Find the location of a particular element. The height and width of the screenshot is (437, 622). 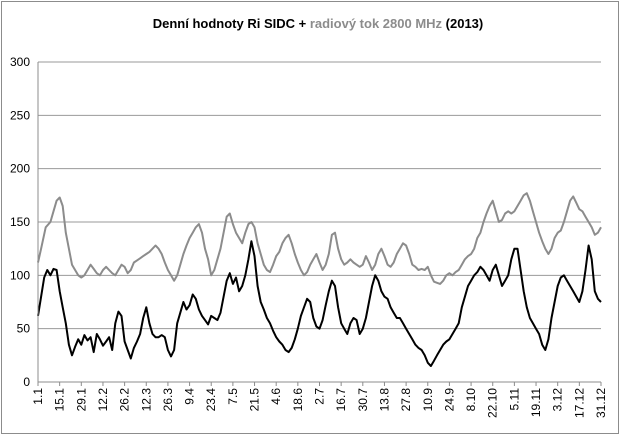

y-tick-label-250: 250 is located at coordinates (20, 115).